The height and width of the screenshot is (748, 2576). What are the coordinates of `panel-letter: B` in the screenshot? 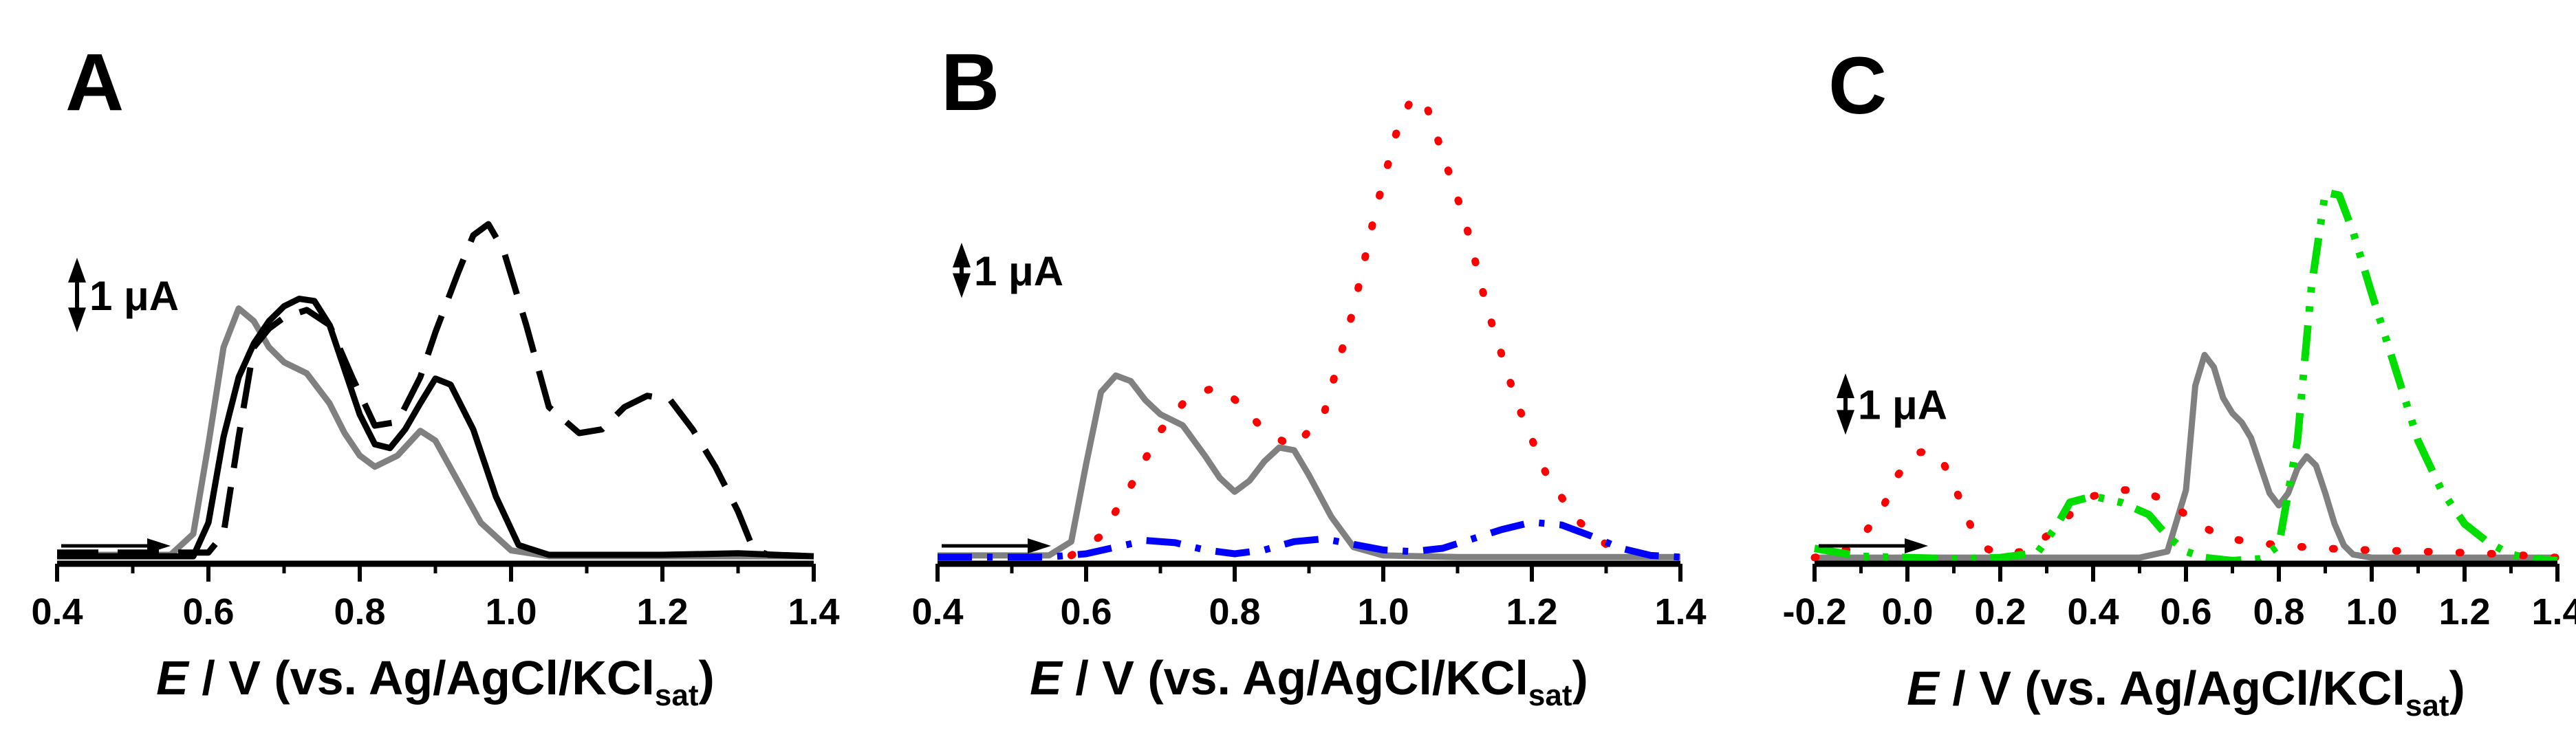 It's located at (970, 82).